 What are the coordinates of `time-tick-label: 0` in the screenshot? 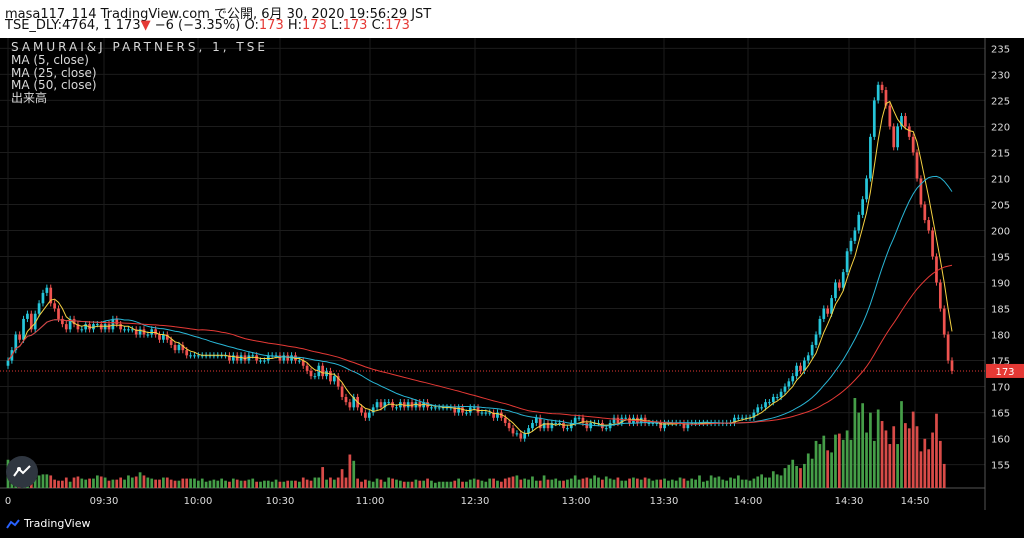 It's located at (8, 501).